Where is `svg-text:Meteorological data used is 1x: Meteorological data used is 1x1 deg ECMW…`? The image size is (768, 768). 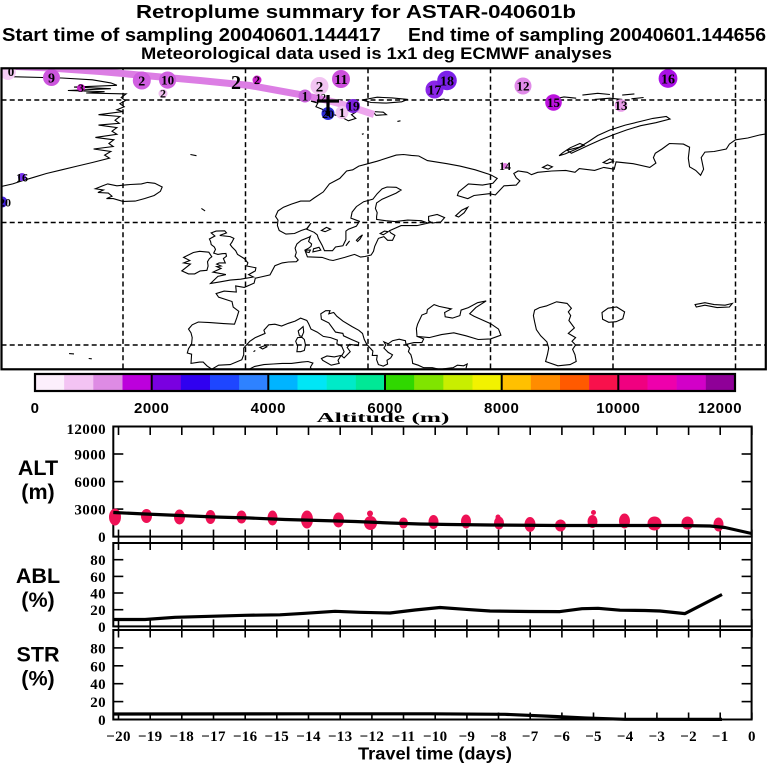
svg-text:Meteorological data used is 1x: Meteorological data used is 1x1 deg ECMW… is located at coordinates (376, 54).